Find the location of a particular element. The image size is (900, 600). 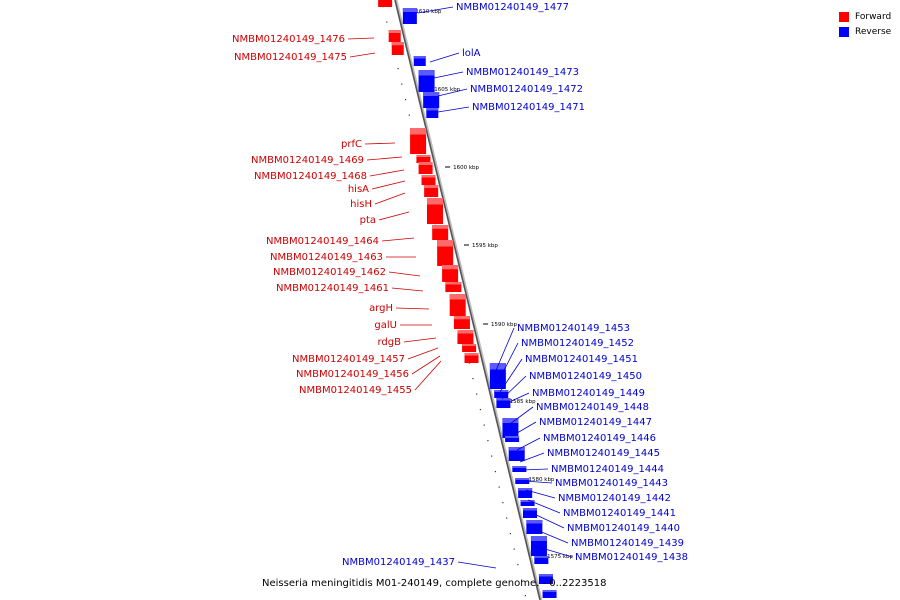

forward-gene-label: galU is located at coordinates (385, 325).